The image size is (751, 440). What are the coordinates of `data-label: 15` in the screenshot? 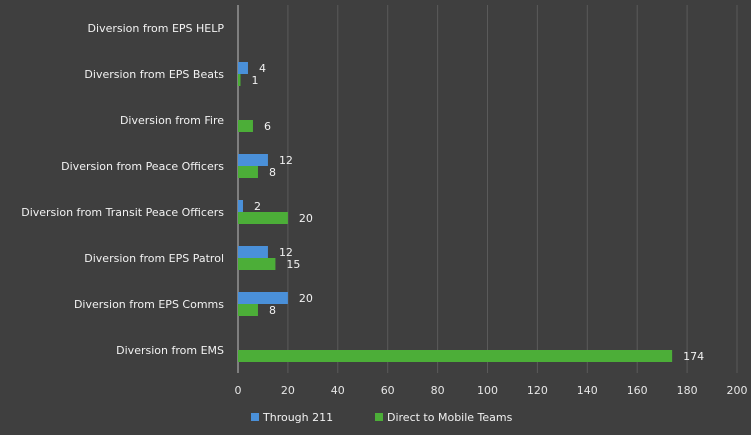 It's located at (293, 264).